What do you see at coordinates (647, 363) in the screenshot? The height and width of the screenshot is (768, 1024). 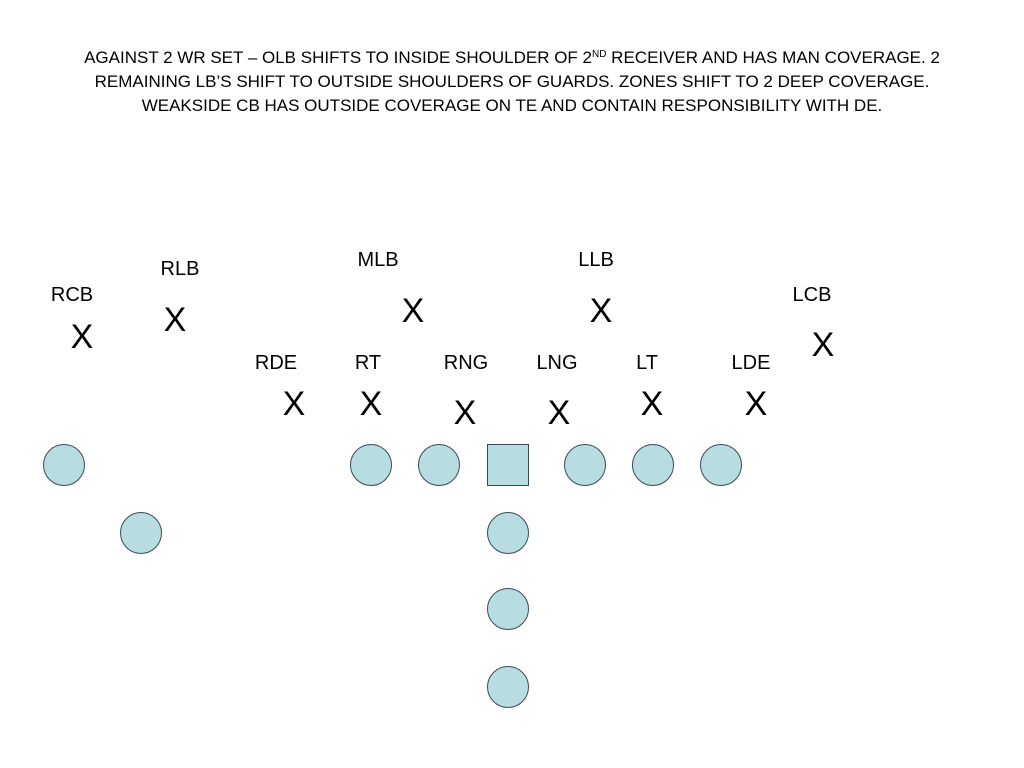 I see `label-lt: LT` at bounding box center [647, 363].